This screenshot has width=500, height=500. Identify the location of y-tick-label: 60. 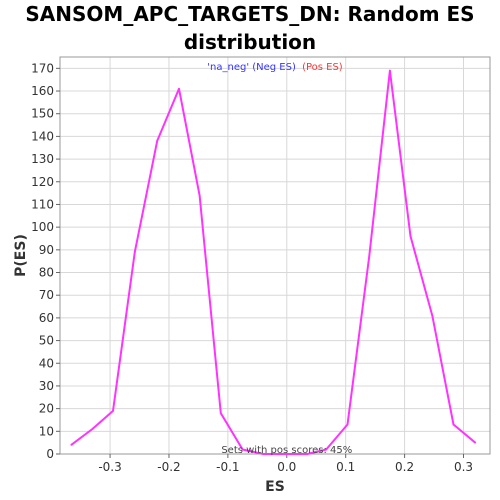
(46, 318).